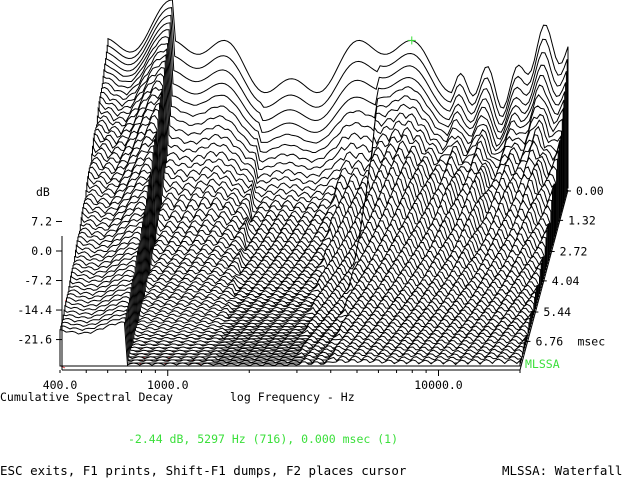 This screenshot has height=480, width=640. What do you see at coordinates (38, 281) in the screenshot?
I see `y-tick-label: -7.2` at bounding box center [38, 281].